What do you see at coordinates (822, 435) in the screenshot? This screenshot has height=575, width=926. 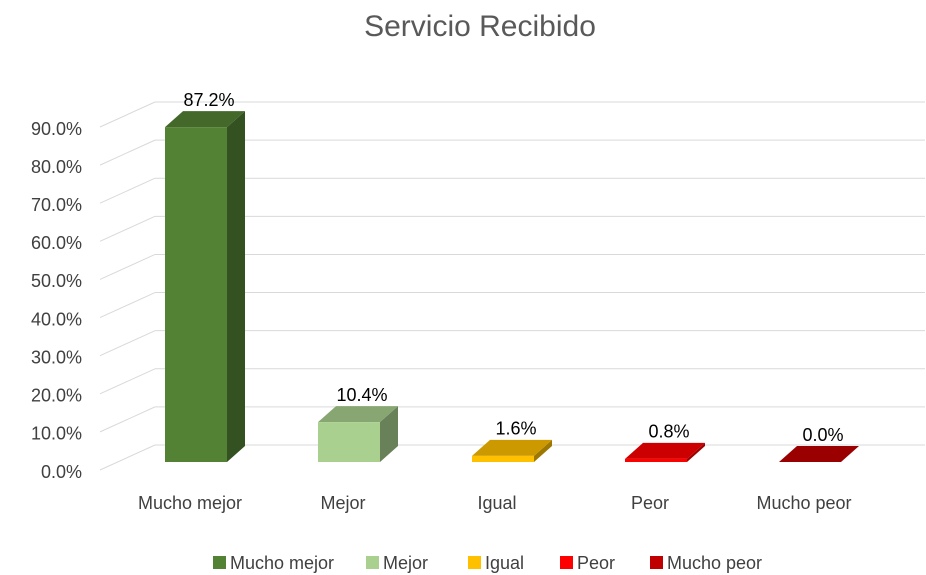 I see `data-label: 0.0%` at bounding box center [822, 435].